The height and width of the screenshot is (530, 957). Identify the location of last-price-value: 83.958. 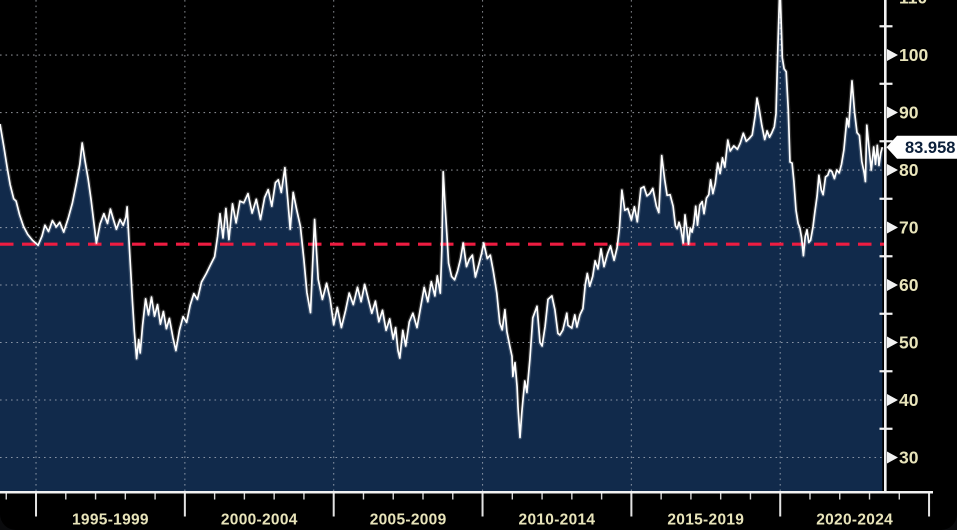
(930, 148).